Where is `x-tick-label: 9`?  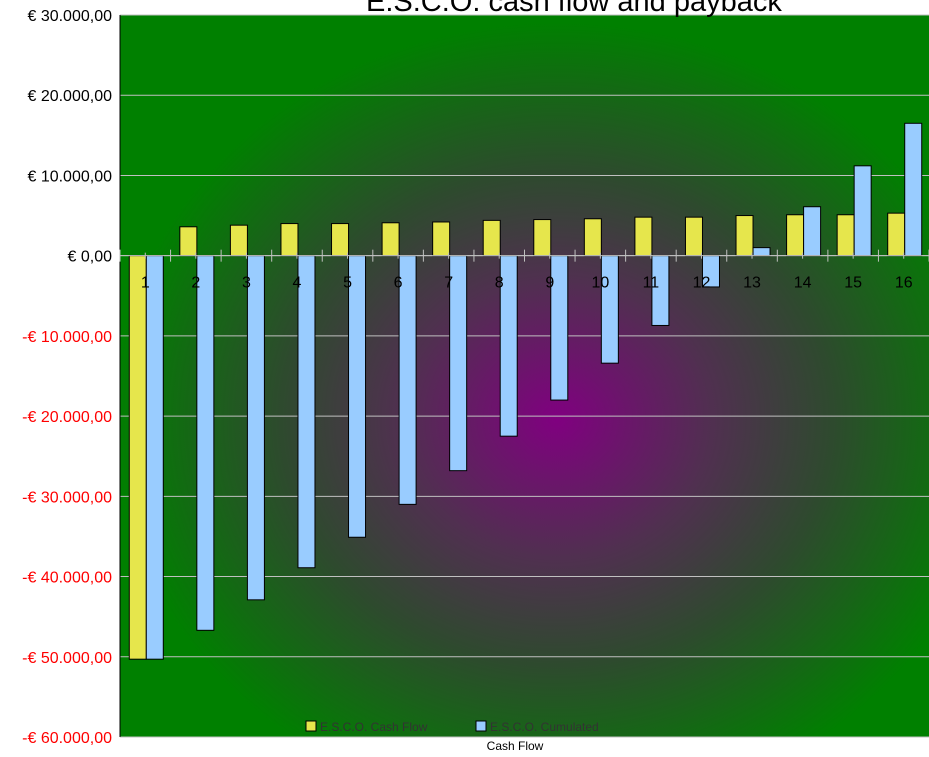
x-tick-label: 9 is located at coordinates (549, 283).